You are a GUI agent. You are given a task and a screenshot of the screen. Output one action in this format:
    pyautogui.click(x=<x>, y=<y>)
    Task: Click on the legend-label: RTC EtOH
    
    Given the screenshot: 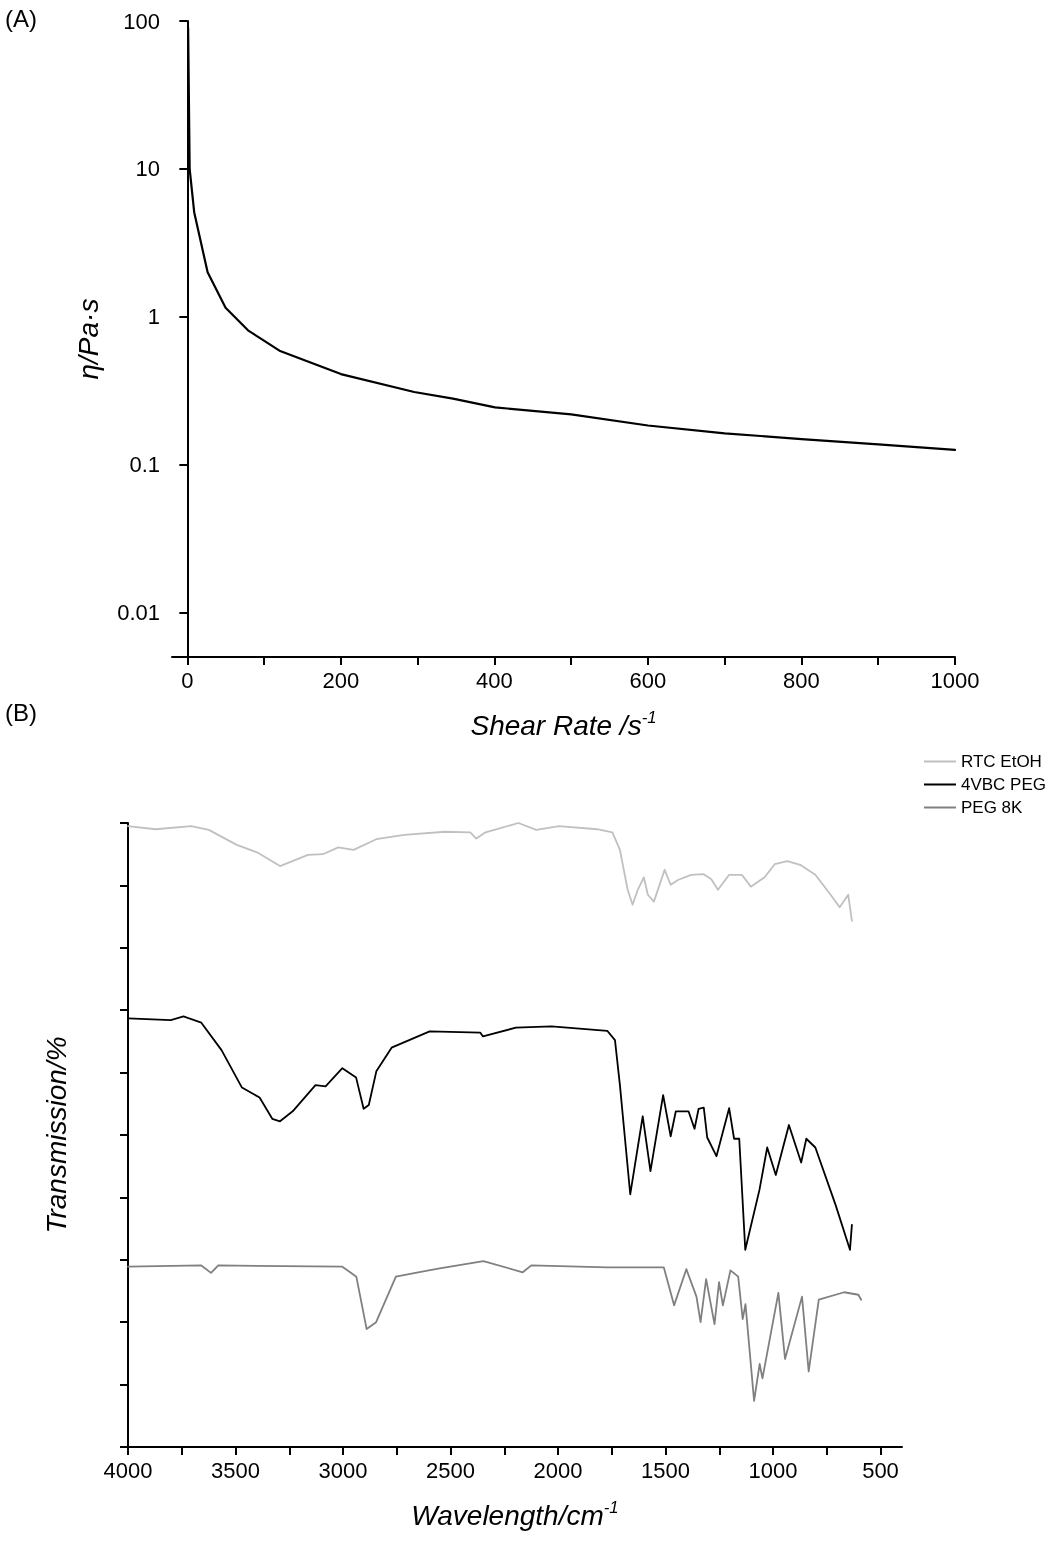 What is the action you would take?
    pyautogui.click(x=1001, y=761)
    